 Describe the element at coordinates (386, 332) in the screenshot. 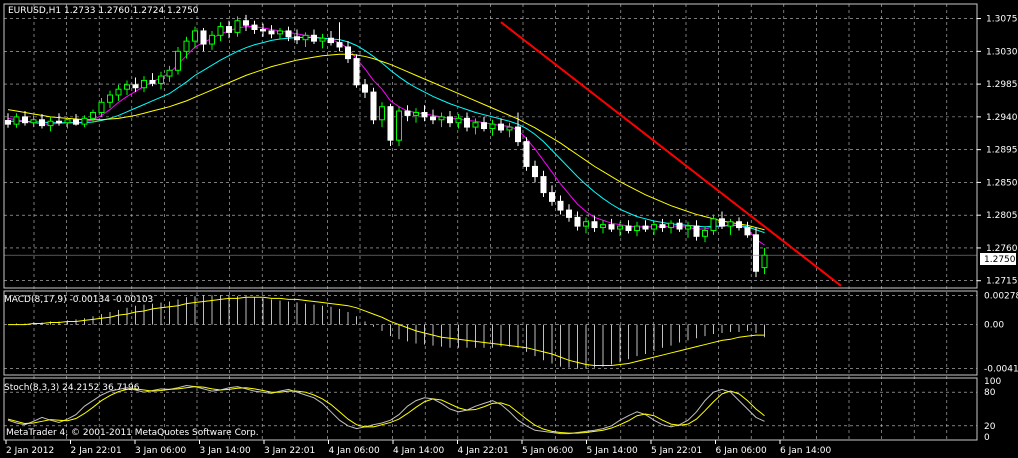

I see `macd-panel` at that location.